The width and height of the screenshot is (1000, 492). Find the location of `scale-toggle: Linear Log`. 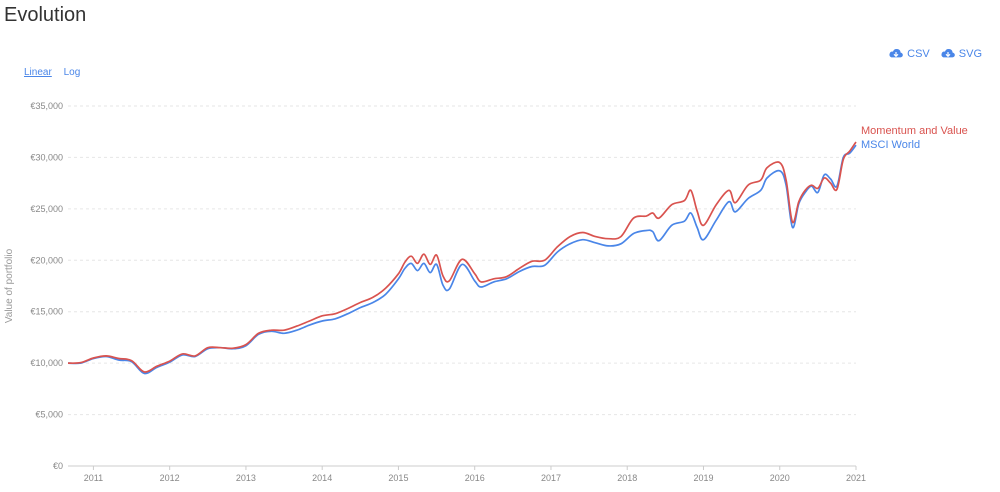

scale-toggle: Linear Log is located at coordinates (56, 72).